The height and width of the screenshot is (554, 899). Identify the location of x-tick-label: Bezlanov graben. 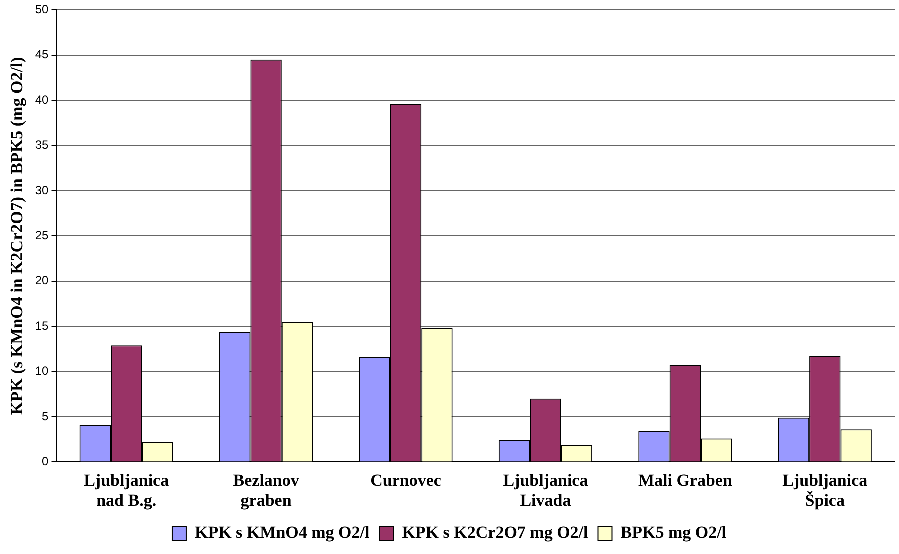
(266, 490).